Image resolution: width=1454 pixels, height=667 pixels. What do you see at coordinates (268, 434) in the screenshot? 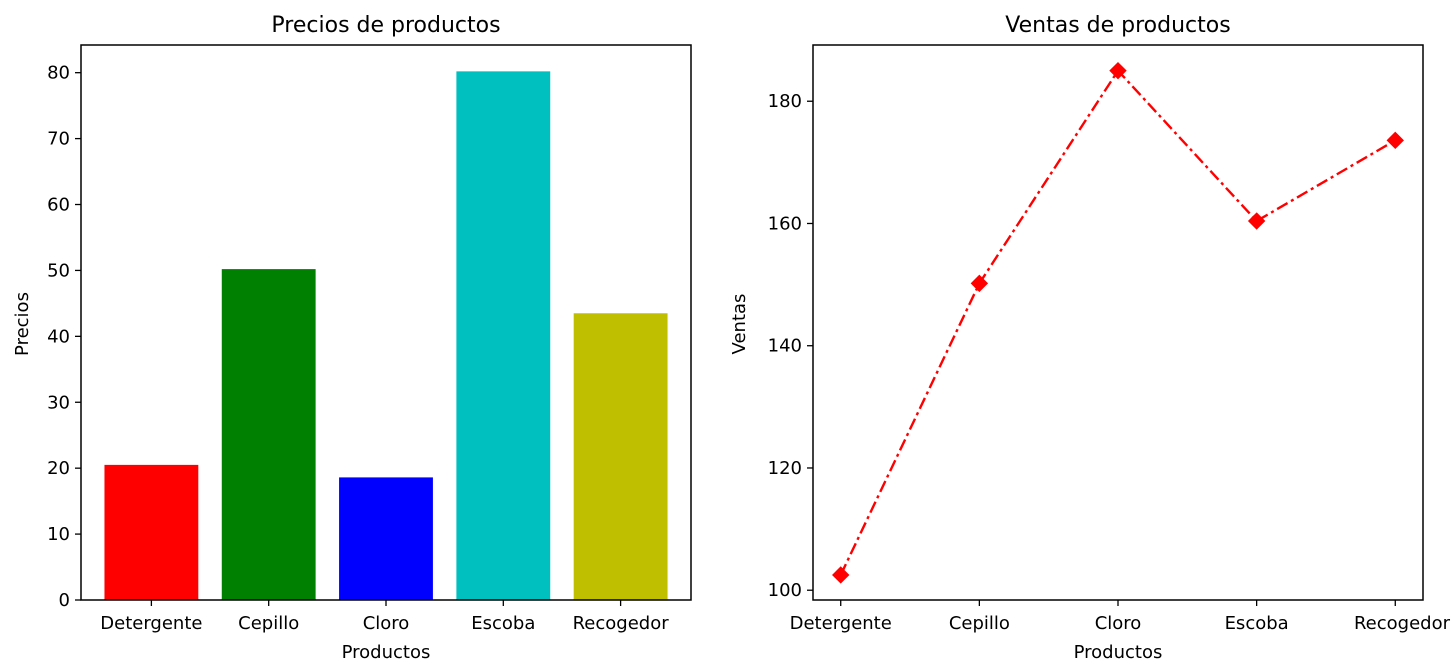
I see `bar-cepillo` at bounding box center [268, 434].